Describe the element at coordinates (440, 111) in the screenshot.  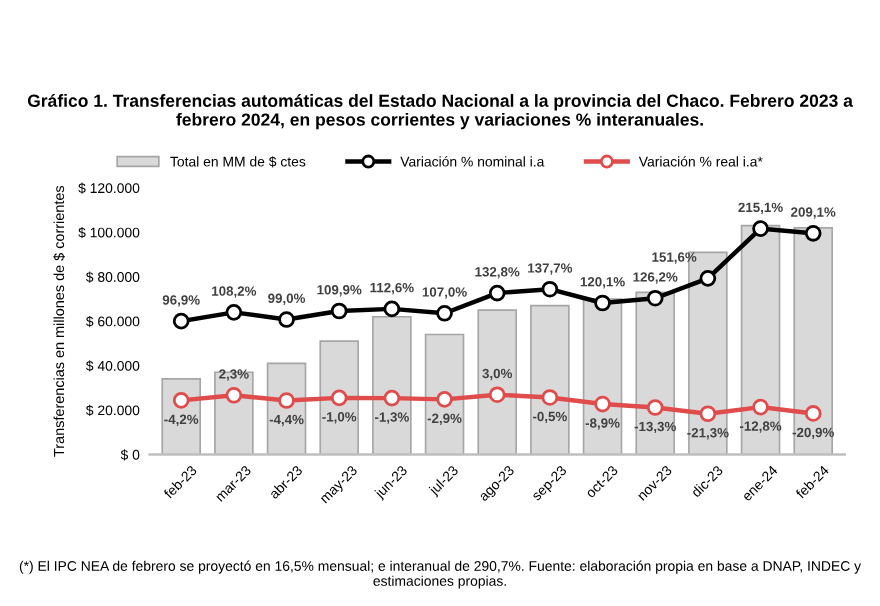
I see `chart-title: Gráfico 1. Transferencias automáticas del Estado Nacional a la provincia del Chaco. Febrero 2023 a febrero 2024, en pesos corrientes y variaciones % interanuales.` at that location.